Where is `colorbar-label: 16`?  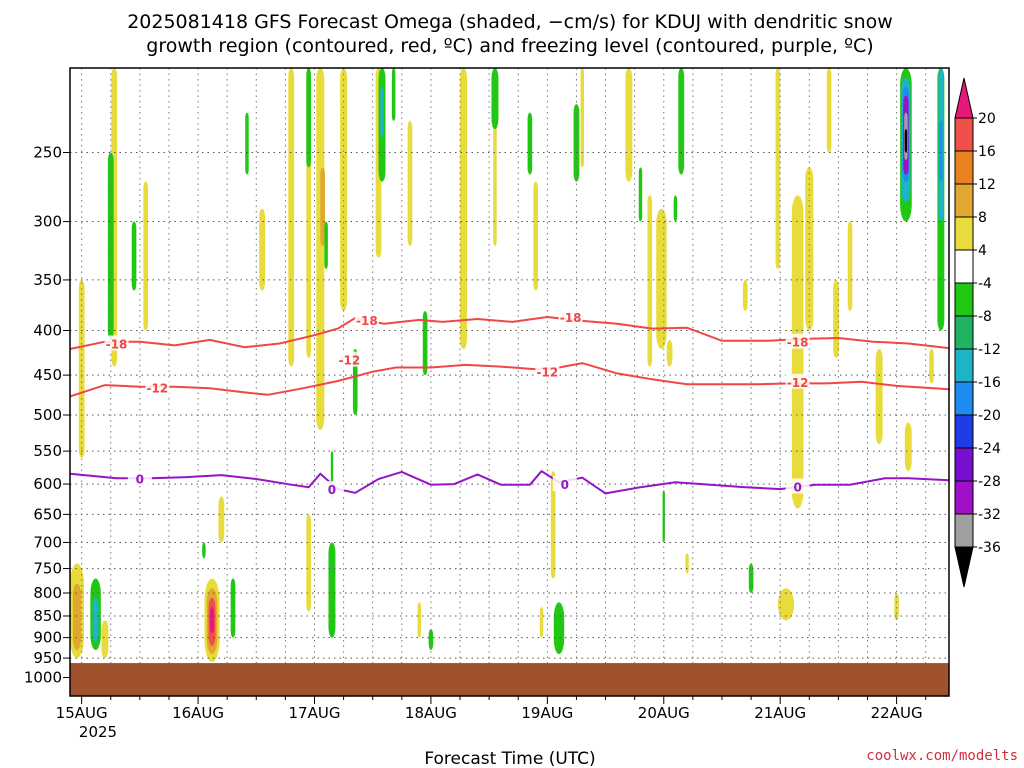 colorbar-label: 16 is located at coordinates (987, 152).